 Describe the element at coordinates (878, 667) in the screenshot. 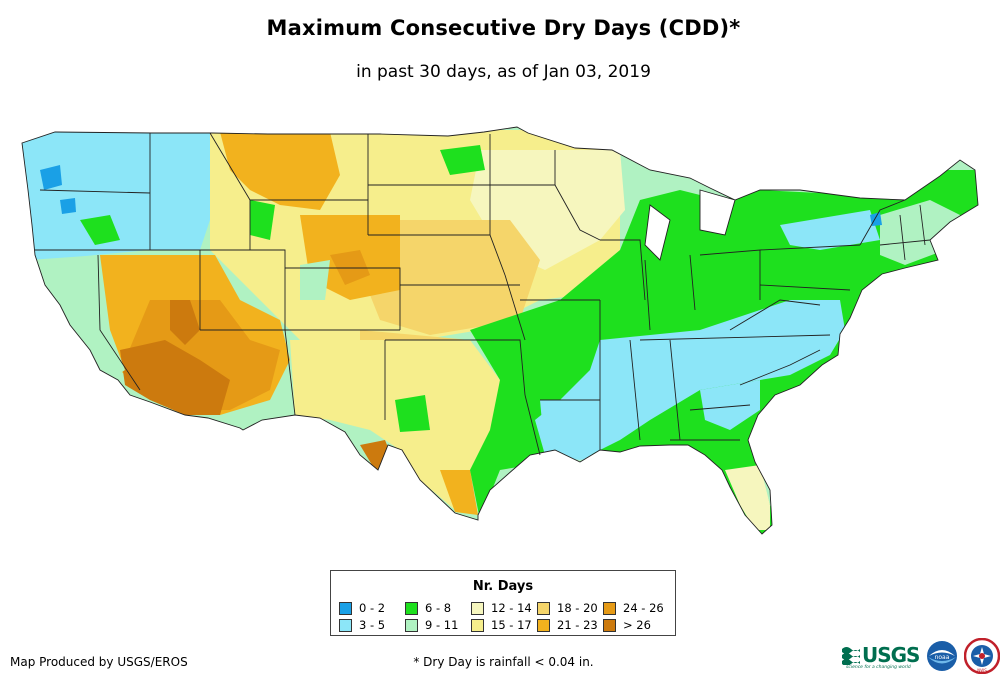

I see `usgs-tagline: science for a changing world` at that location.